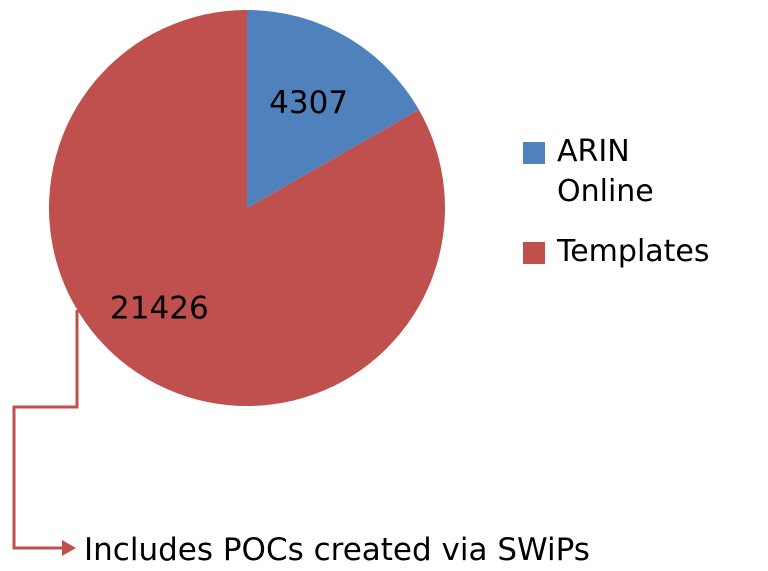 This screenshot has height=571, width=768. Describe the element at coordinates (45, 430) in the screenshot. I see `annotation-connector` at that location.